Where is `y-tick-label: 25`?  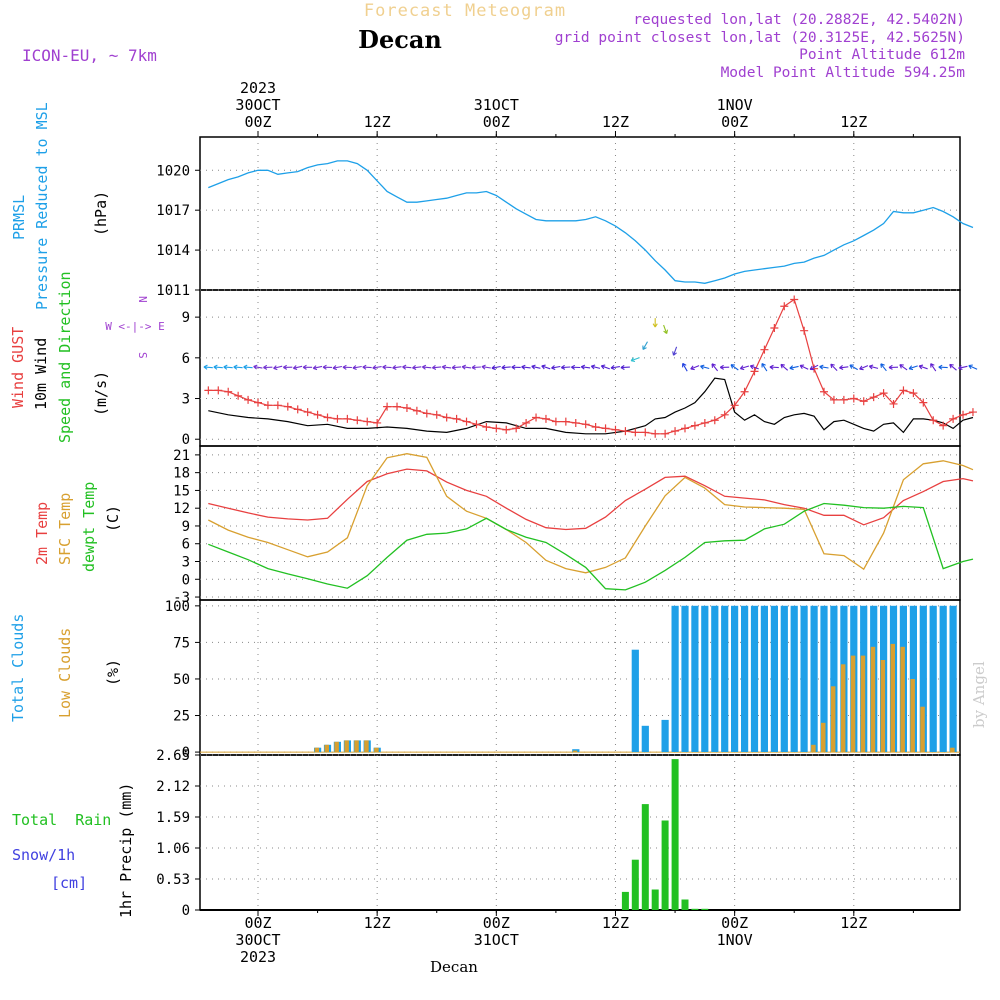
y-tick-label: 25 is located at coordinates (181, 717).